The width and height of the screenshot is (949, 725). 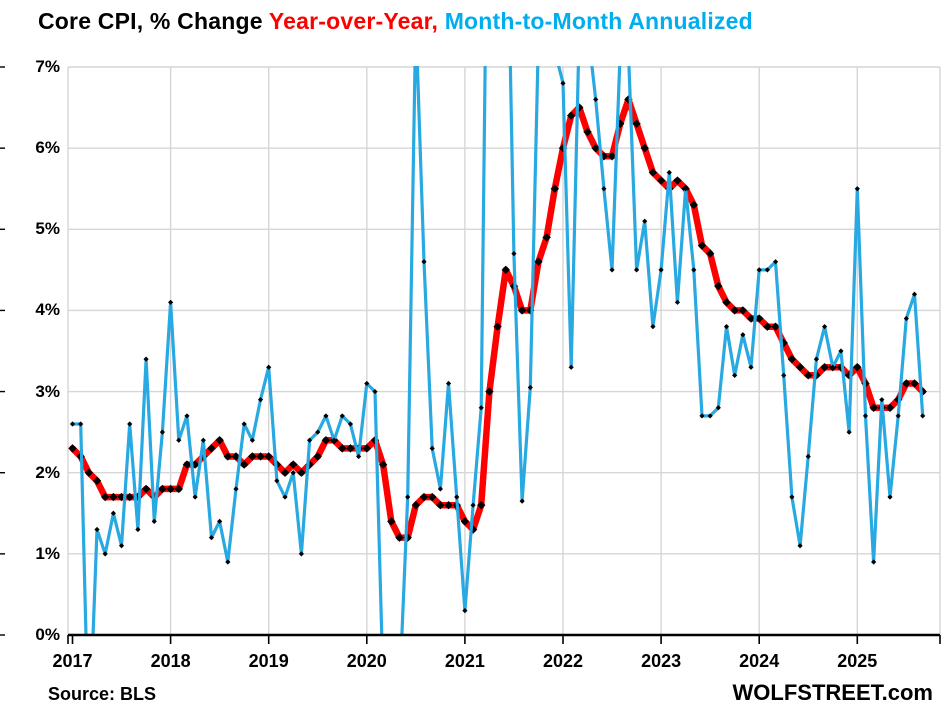 I want to click on x-tick-label: 2019, so click(x=268, y=661).